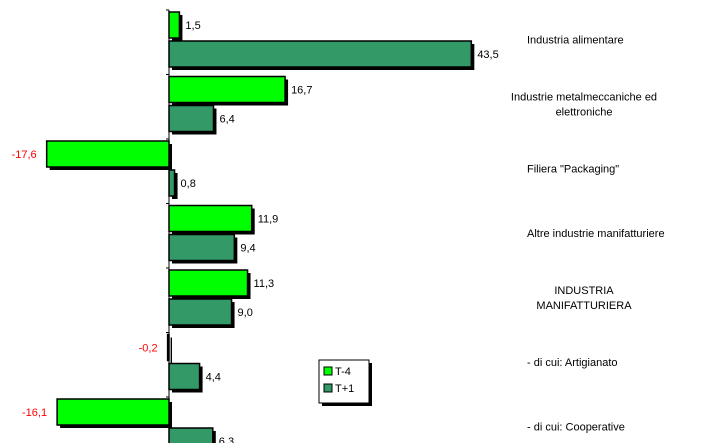  Describe the element at coordinates (192, 26) in the screenshot. I see `value-label: 1,5` at that location.